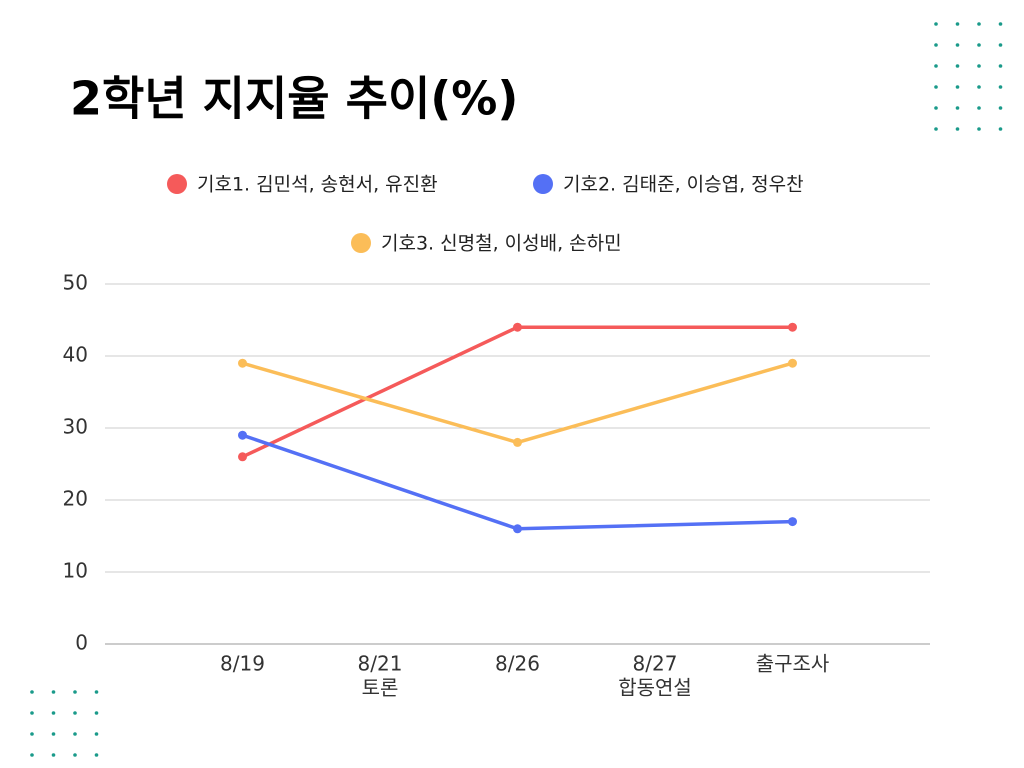 This screenshot has width=1024, height=768. Describe the element at coordinates (793, 664) in the screenshot. I see `x-tick-label: 출구조사` at that location.